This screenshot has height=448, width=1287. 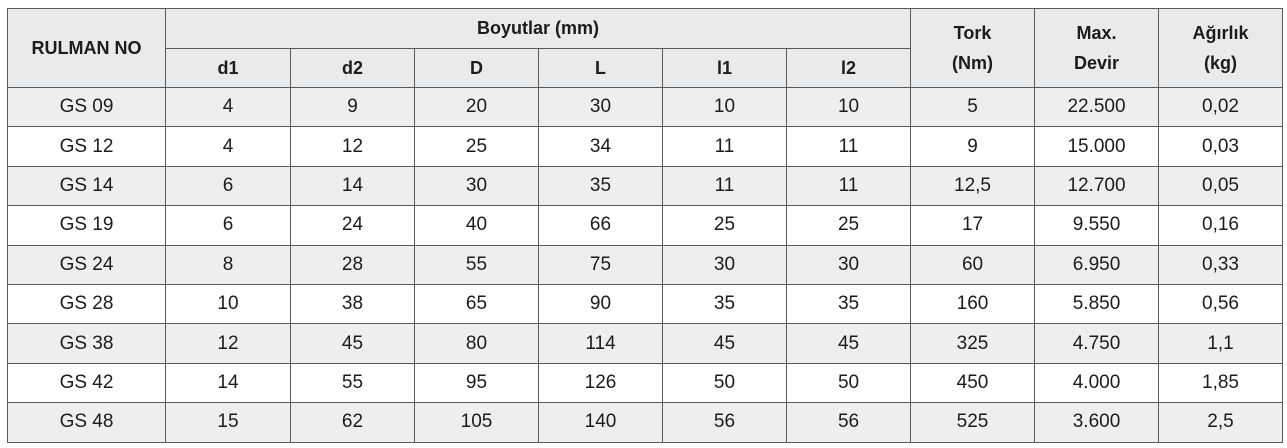 What do you see at coordinates (600, 264) in the screenshot?
I see `table-cell: 75` at bounding box center [600, 264].